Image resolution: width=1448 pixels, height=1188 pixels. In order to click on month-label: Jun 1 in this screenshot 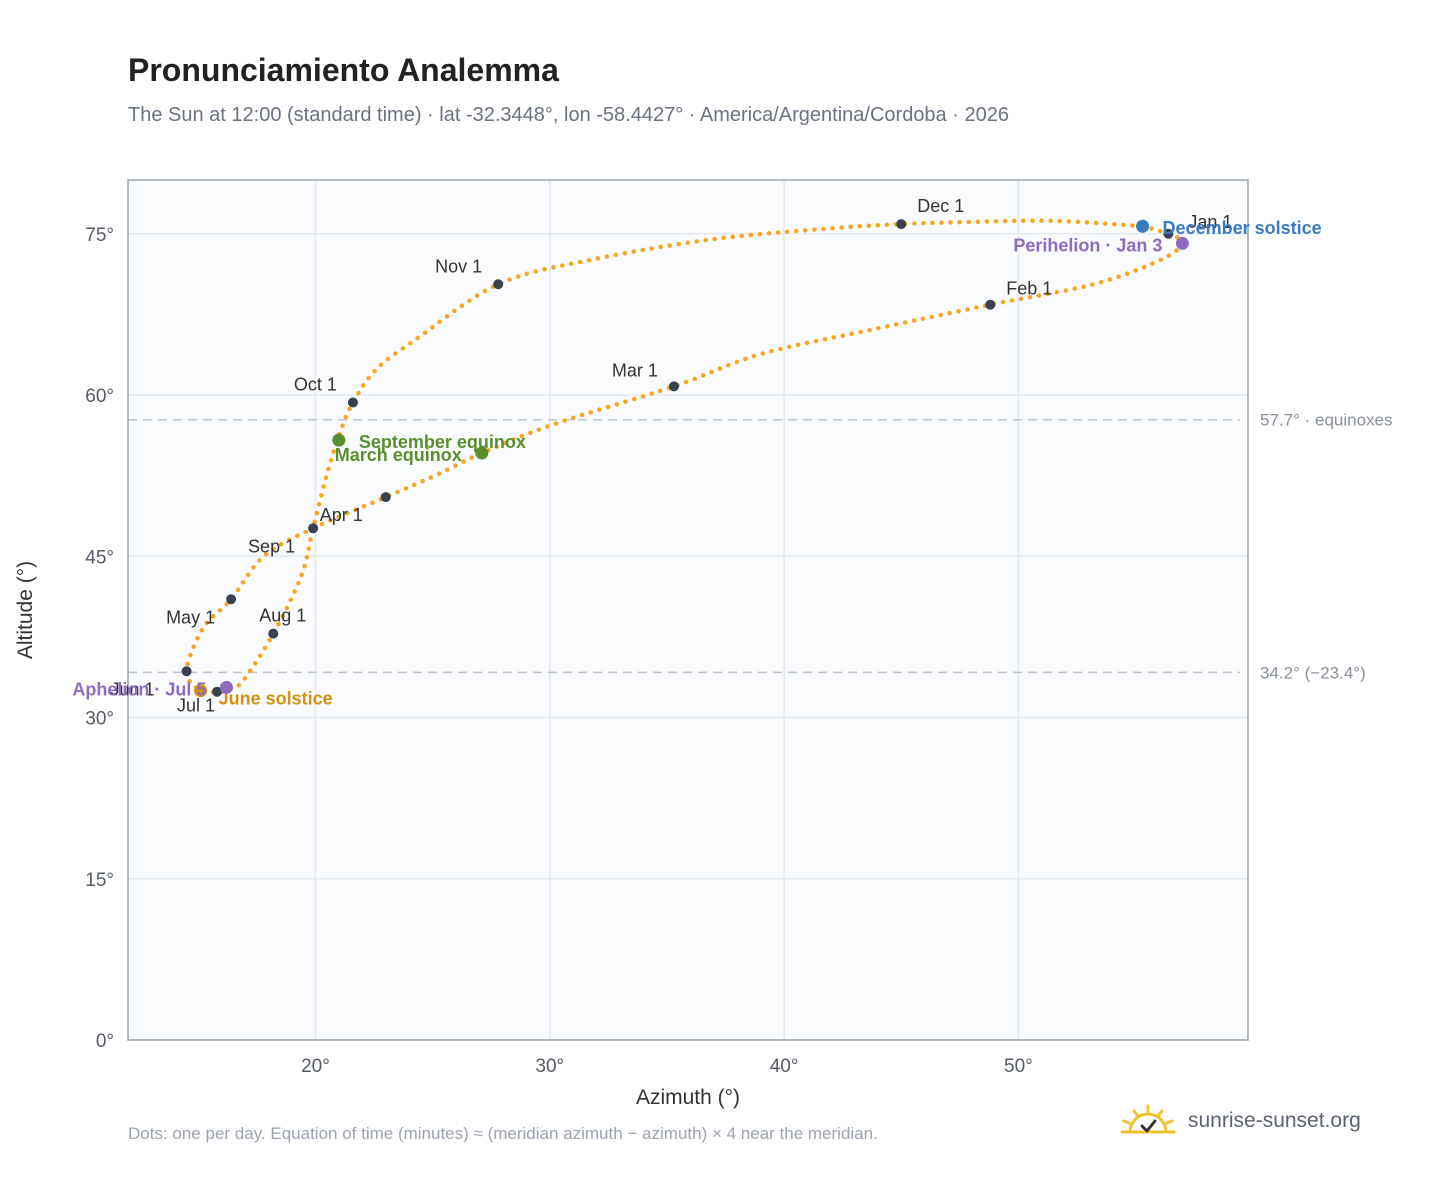, I will do `click(133, 689)`.